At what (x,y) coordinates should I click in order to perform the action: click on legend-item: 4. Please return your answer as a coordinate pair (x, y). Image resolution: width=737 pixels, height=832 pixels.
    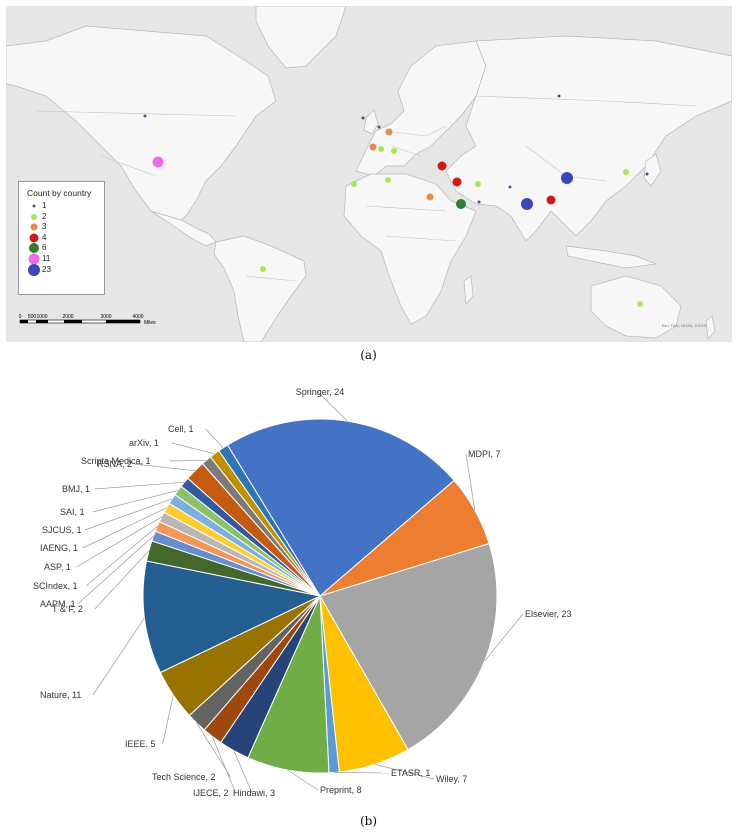
    Looking at the image, I should click on (65, 238).